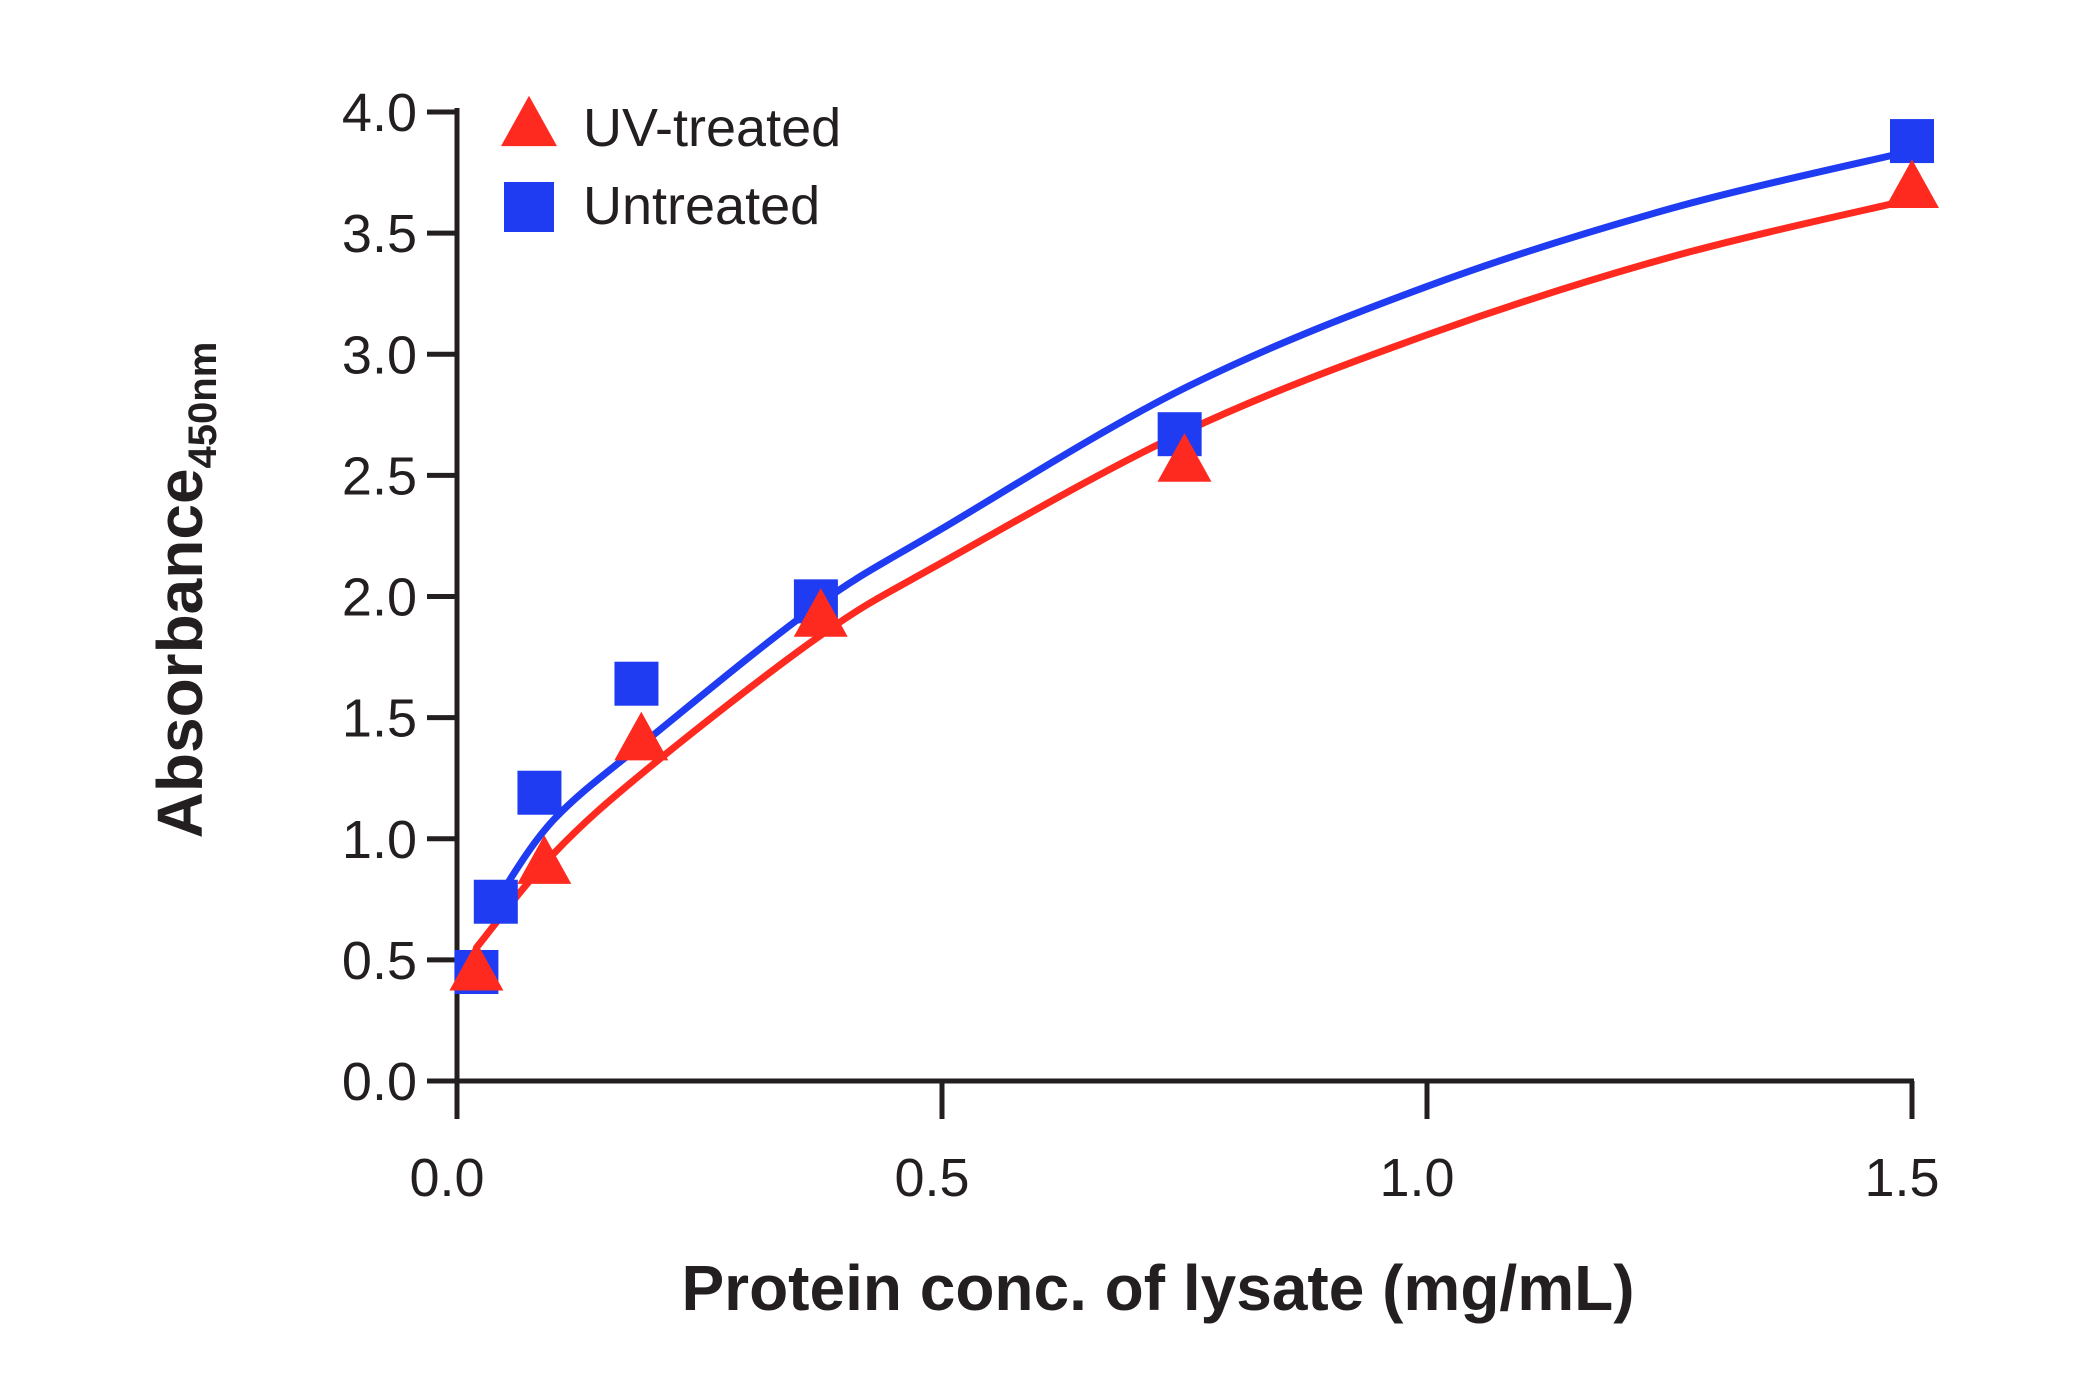 This screenshot has height=1400, width=2080. Describe the element at coordinates (1174, 1143) in the screenshot. I see `x-axis: 0.0 0.5 1.0 1.5` at that location.